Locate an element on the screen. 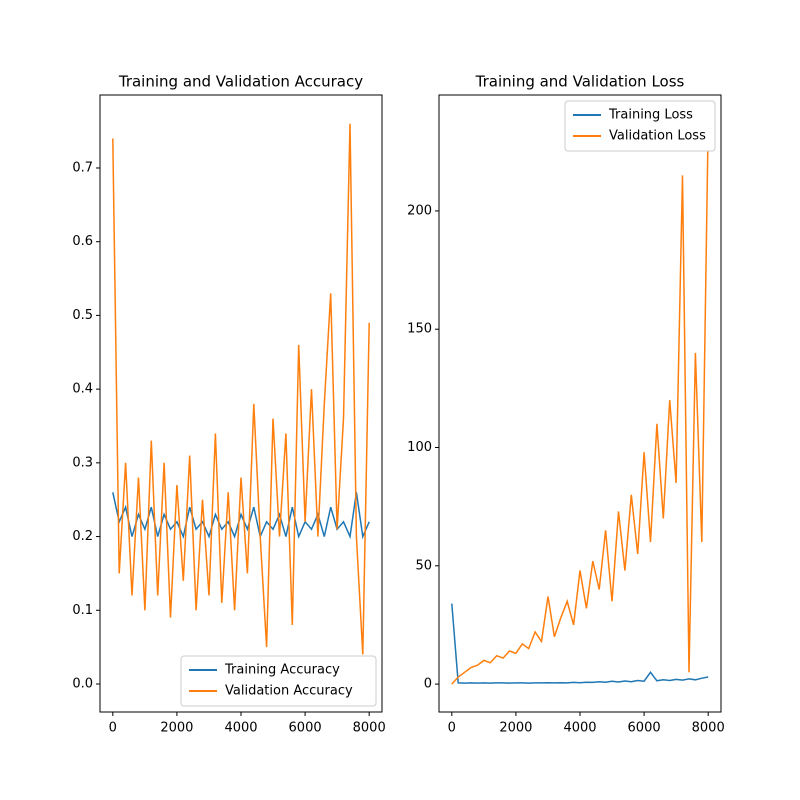 The height and width of the screenshot is (800, 800). legend-label: Training Loss is located at coordinates (650, 115).